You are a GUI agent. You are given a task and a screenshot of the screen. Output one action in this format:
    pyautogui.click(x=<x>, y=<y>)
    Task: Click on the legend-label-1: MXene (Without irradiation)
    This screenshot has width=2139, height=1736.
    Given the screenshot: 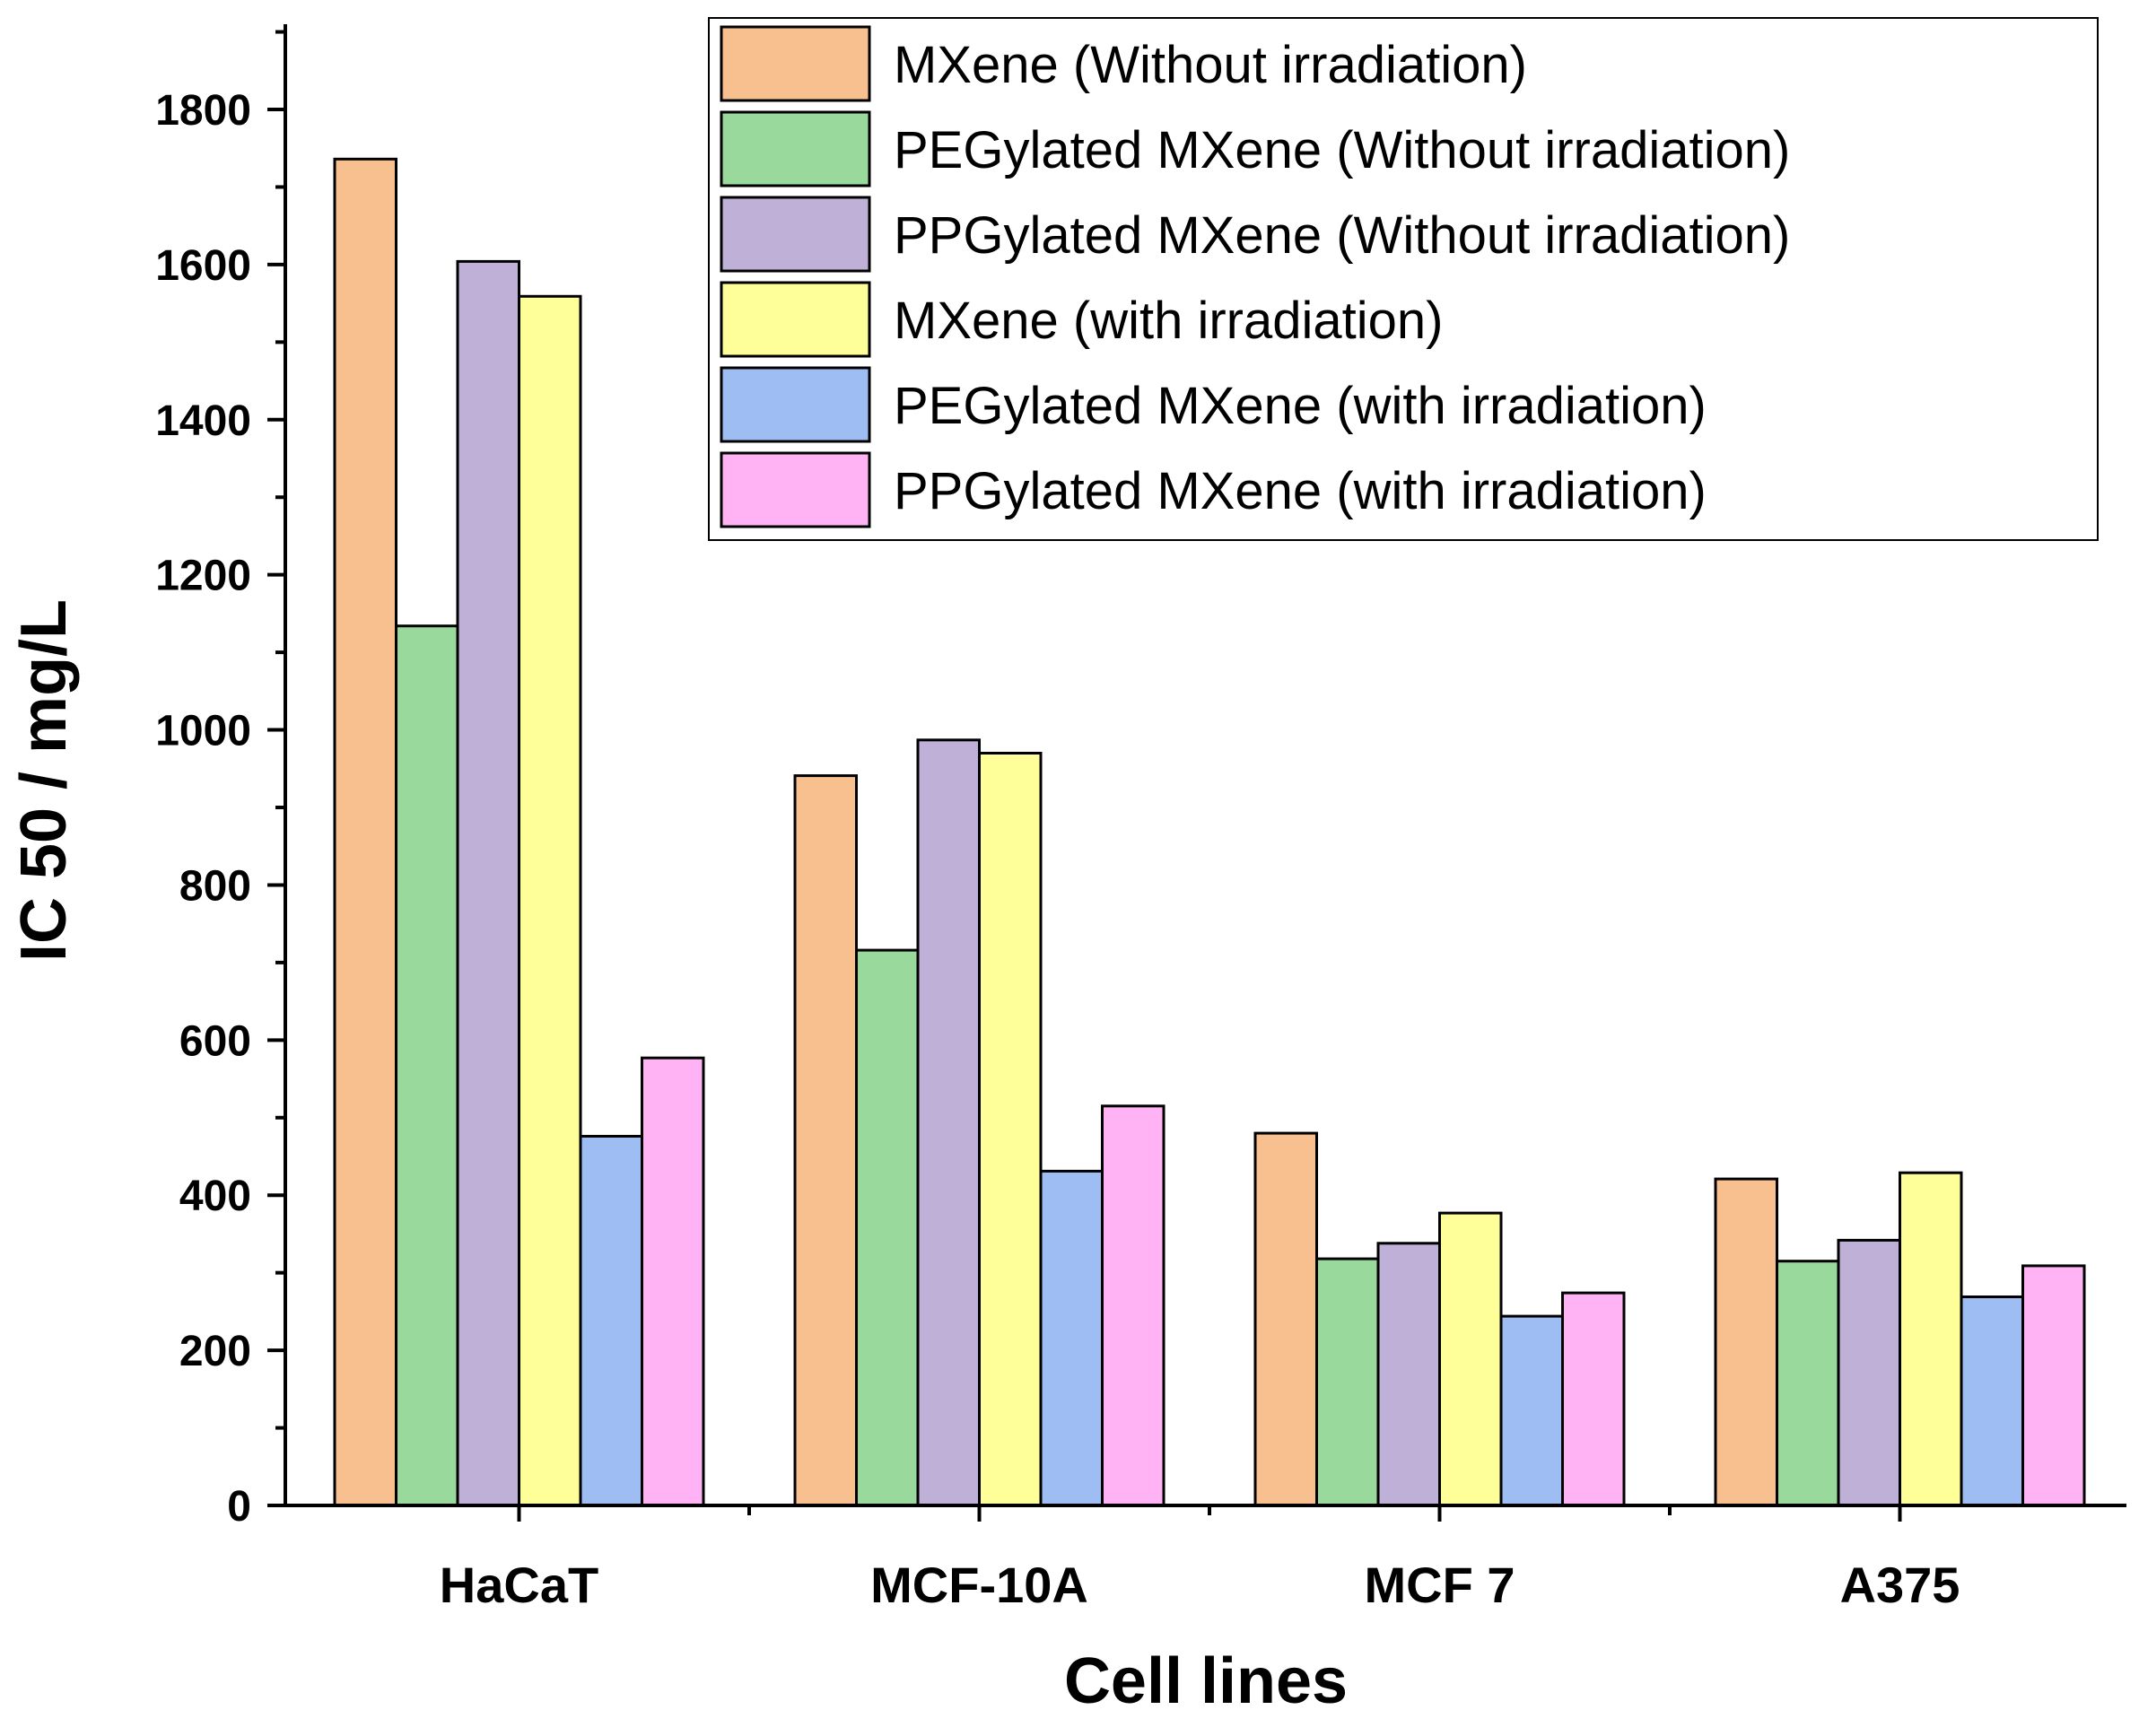 What is the action you would take?
    pyautogui.click(x=1210, y=65)
    